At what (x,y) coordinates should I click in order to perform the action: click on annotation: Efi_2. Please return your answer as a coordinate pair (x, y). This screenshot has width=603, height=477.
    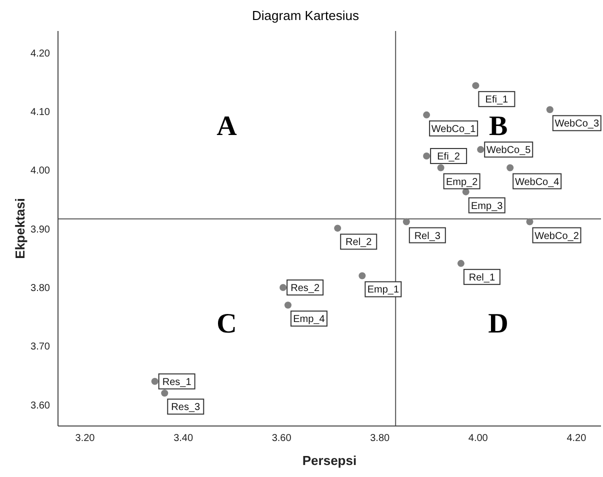
    Looking at the image, I should click on (448, 157).